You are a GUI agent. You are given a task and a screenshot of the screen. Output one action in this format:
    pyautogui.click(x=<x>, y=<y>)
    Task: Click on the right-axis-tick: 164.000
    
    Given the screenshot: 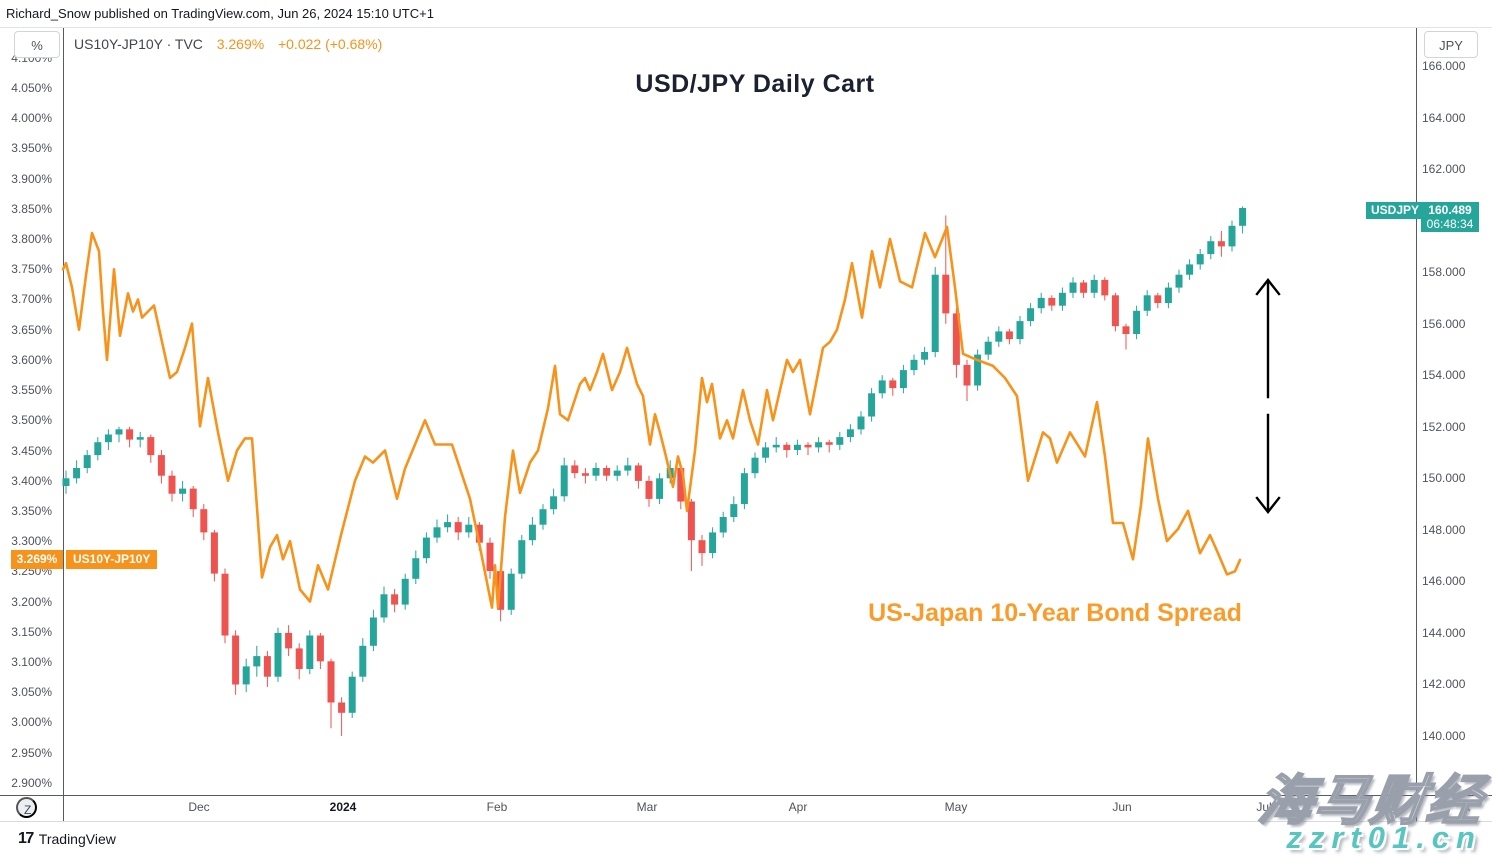 What is the action you would take?
    pyautogui.click(x=1444, y=117)
    